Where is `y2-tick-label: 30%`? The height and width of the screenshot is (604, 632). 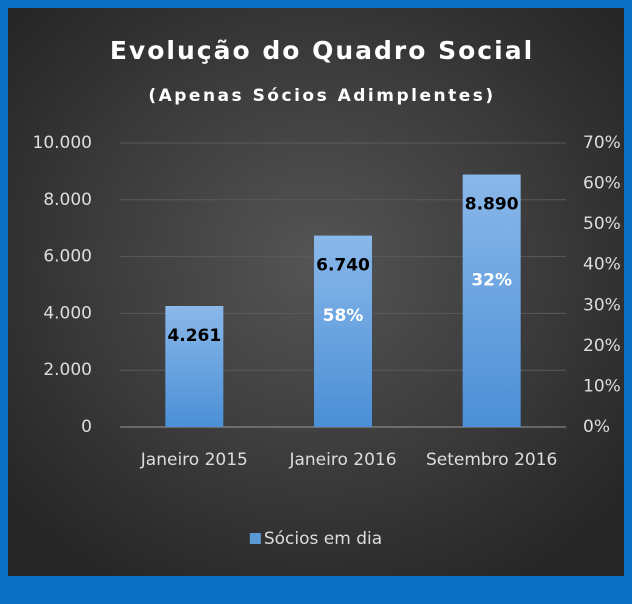
y2-tick-label: 30% is located at coordinates (602, 305).